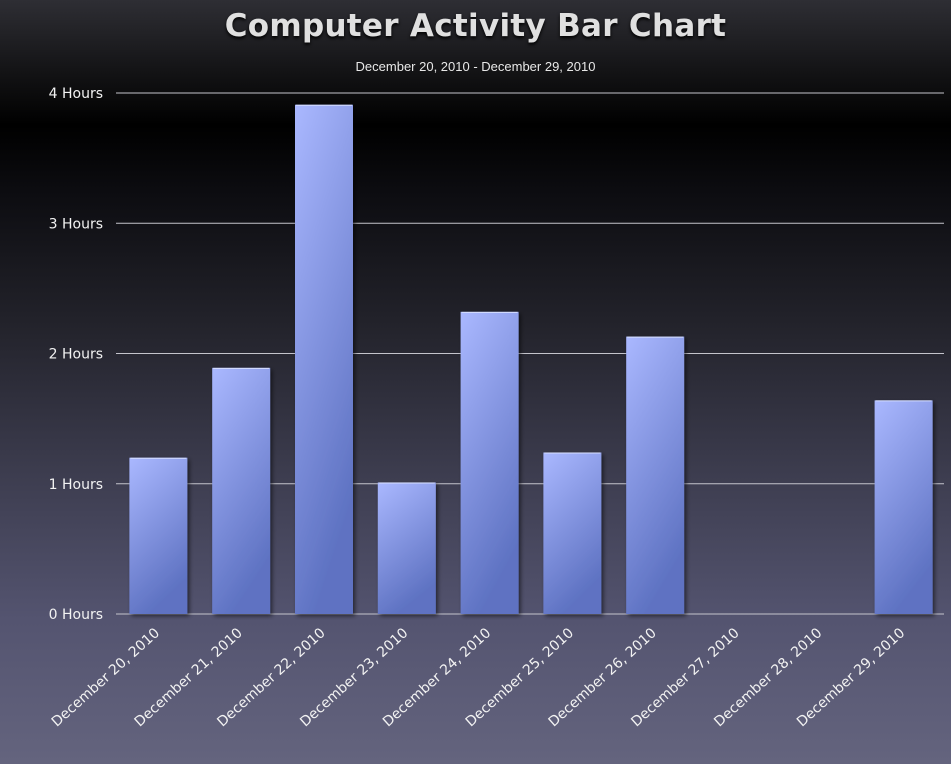 This screenshot has height=764, width=951. Describe the element at coordinates (475, 26) in the screenshot. I see `chart-title: Computer Activity Bar Chart` at that location.